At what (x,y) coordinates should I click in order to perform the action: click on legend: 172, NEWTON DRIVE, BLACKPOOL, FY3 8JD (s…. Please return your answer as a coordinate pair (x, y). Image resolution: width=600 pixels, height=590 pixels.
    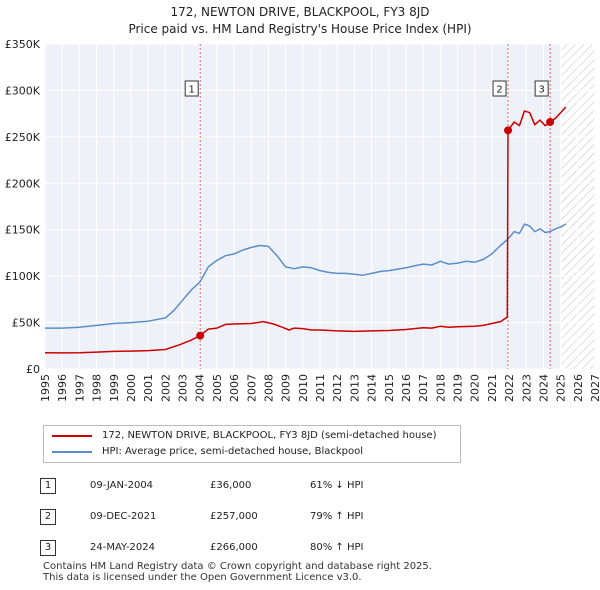
    Looking at the image, I should click on (252, 444).